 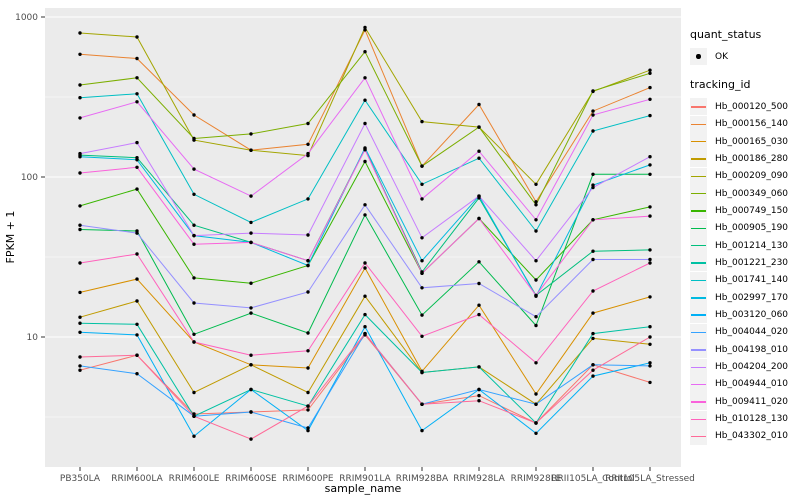 I want to click on legend-item-Hb_001741_140: Hb_001741_140, so click(x=745, y=280).